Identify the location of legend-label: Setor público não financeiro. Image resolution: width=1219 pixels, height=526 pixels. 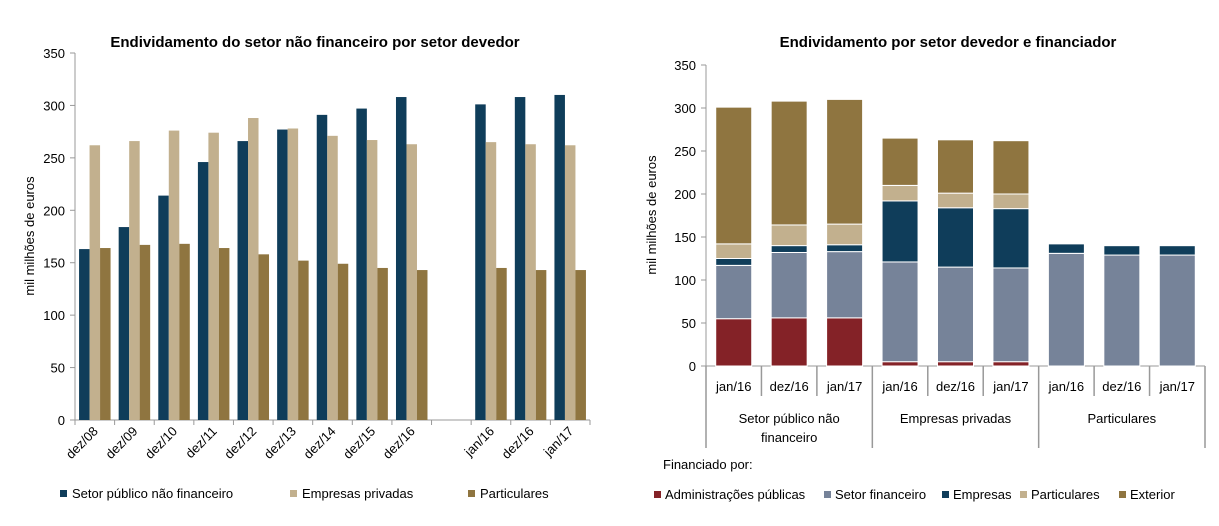
(152, 493).